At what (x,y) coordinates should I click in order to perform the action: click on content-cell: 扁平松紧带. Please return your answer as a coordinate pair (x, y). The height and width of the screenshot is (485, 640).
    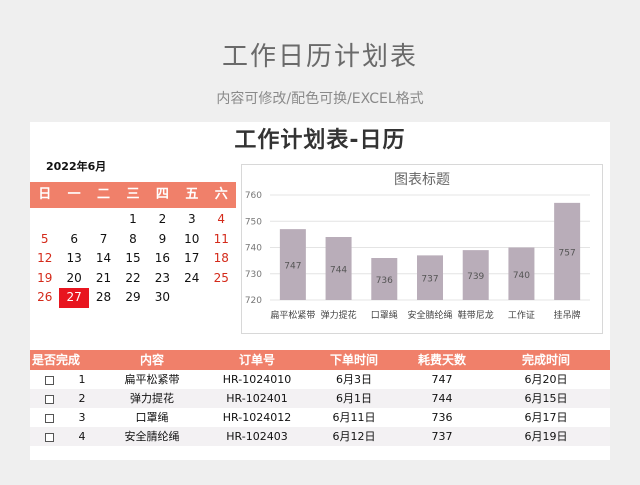
    Looking at the image, I should click on (152, 379).